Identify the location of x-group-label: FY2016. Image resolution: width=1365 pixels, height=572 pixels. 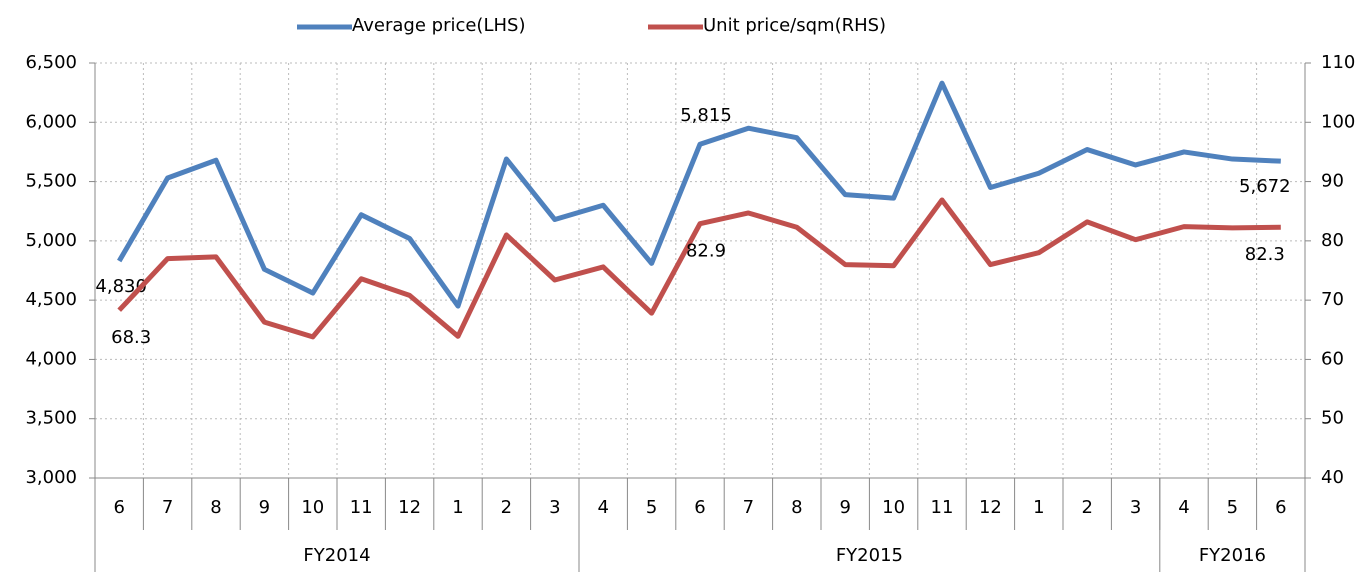
(1232, 555).